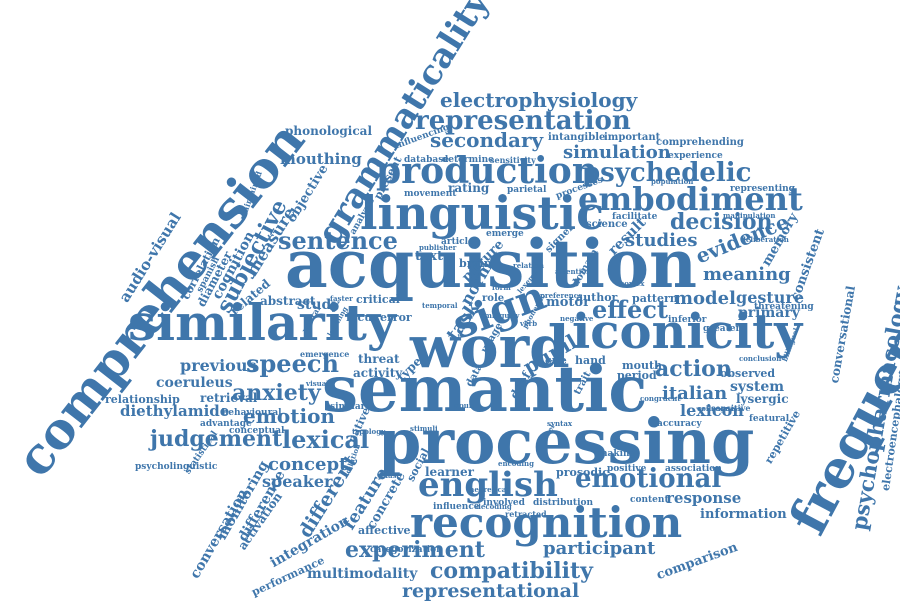 This screenshot has height=606, width=900. I want to click on word: sentence, so click(338, 240).